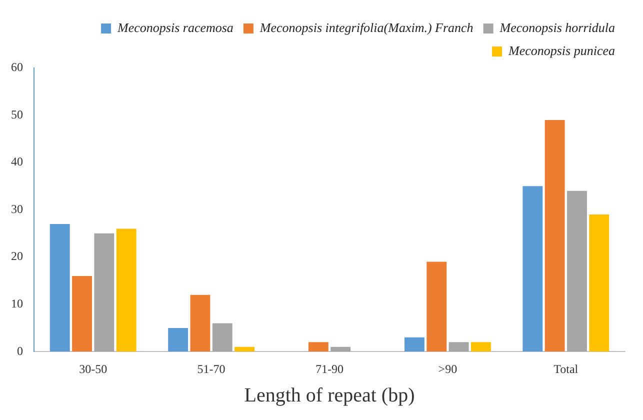  Describe the element at coordinates (20, 351) in the screenshot. I see `y-tick-label: 0` at that location.